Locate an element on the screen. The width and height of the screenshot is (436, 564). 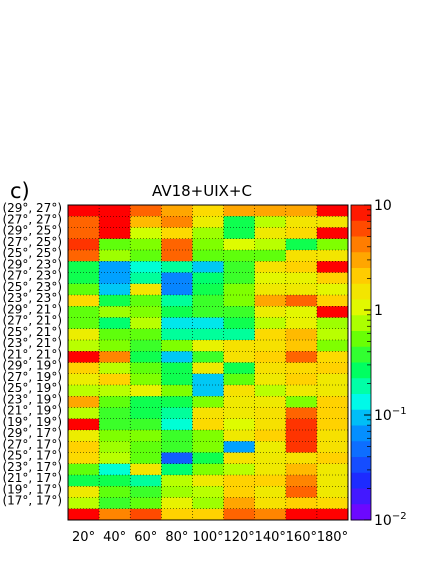
x-tick-labels: 20° 40° 60° 80° 100° 120° 140° 160° 180° is located at coordinates (210, 537).